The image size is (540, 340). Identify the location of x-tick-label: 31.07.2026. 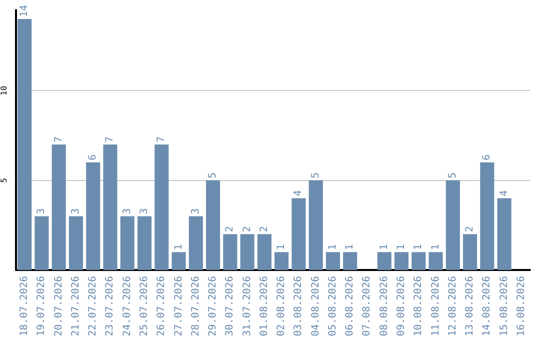
(247, 306).